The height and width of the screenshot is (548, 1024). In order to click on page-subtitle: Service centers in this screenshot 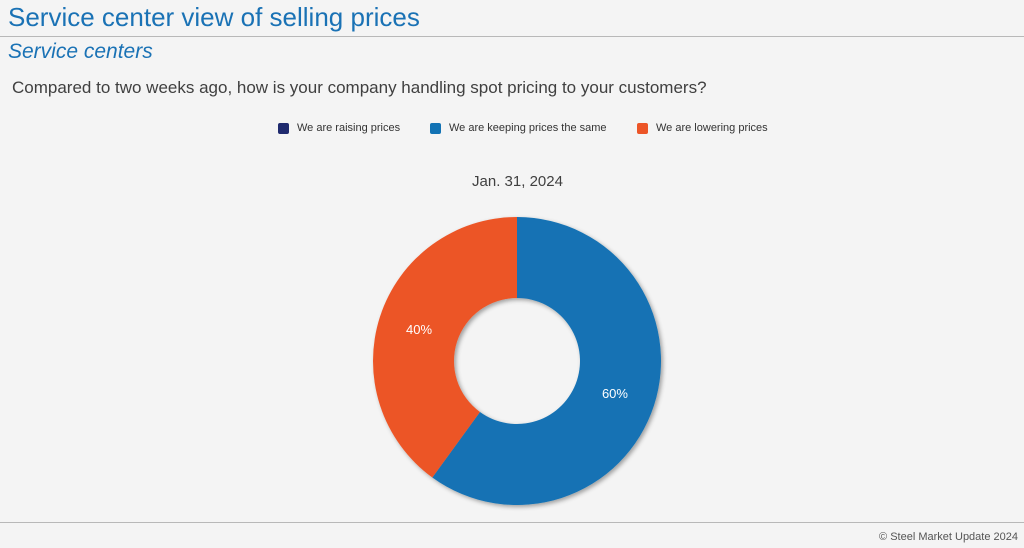, I will do `click(80, 51)`.